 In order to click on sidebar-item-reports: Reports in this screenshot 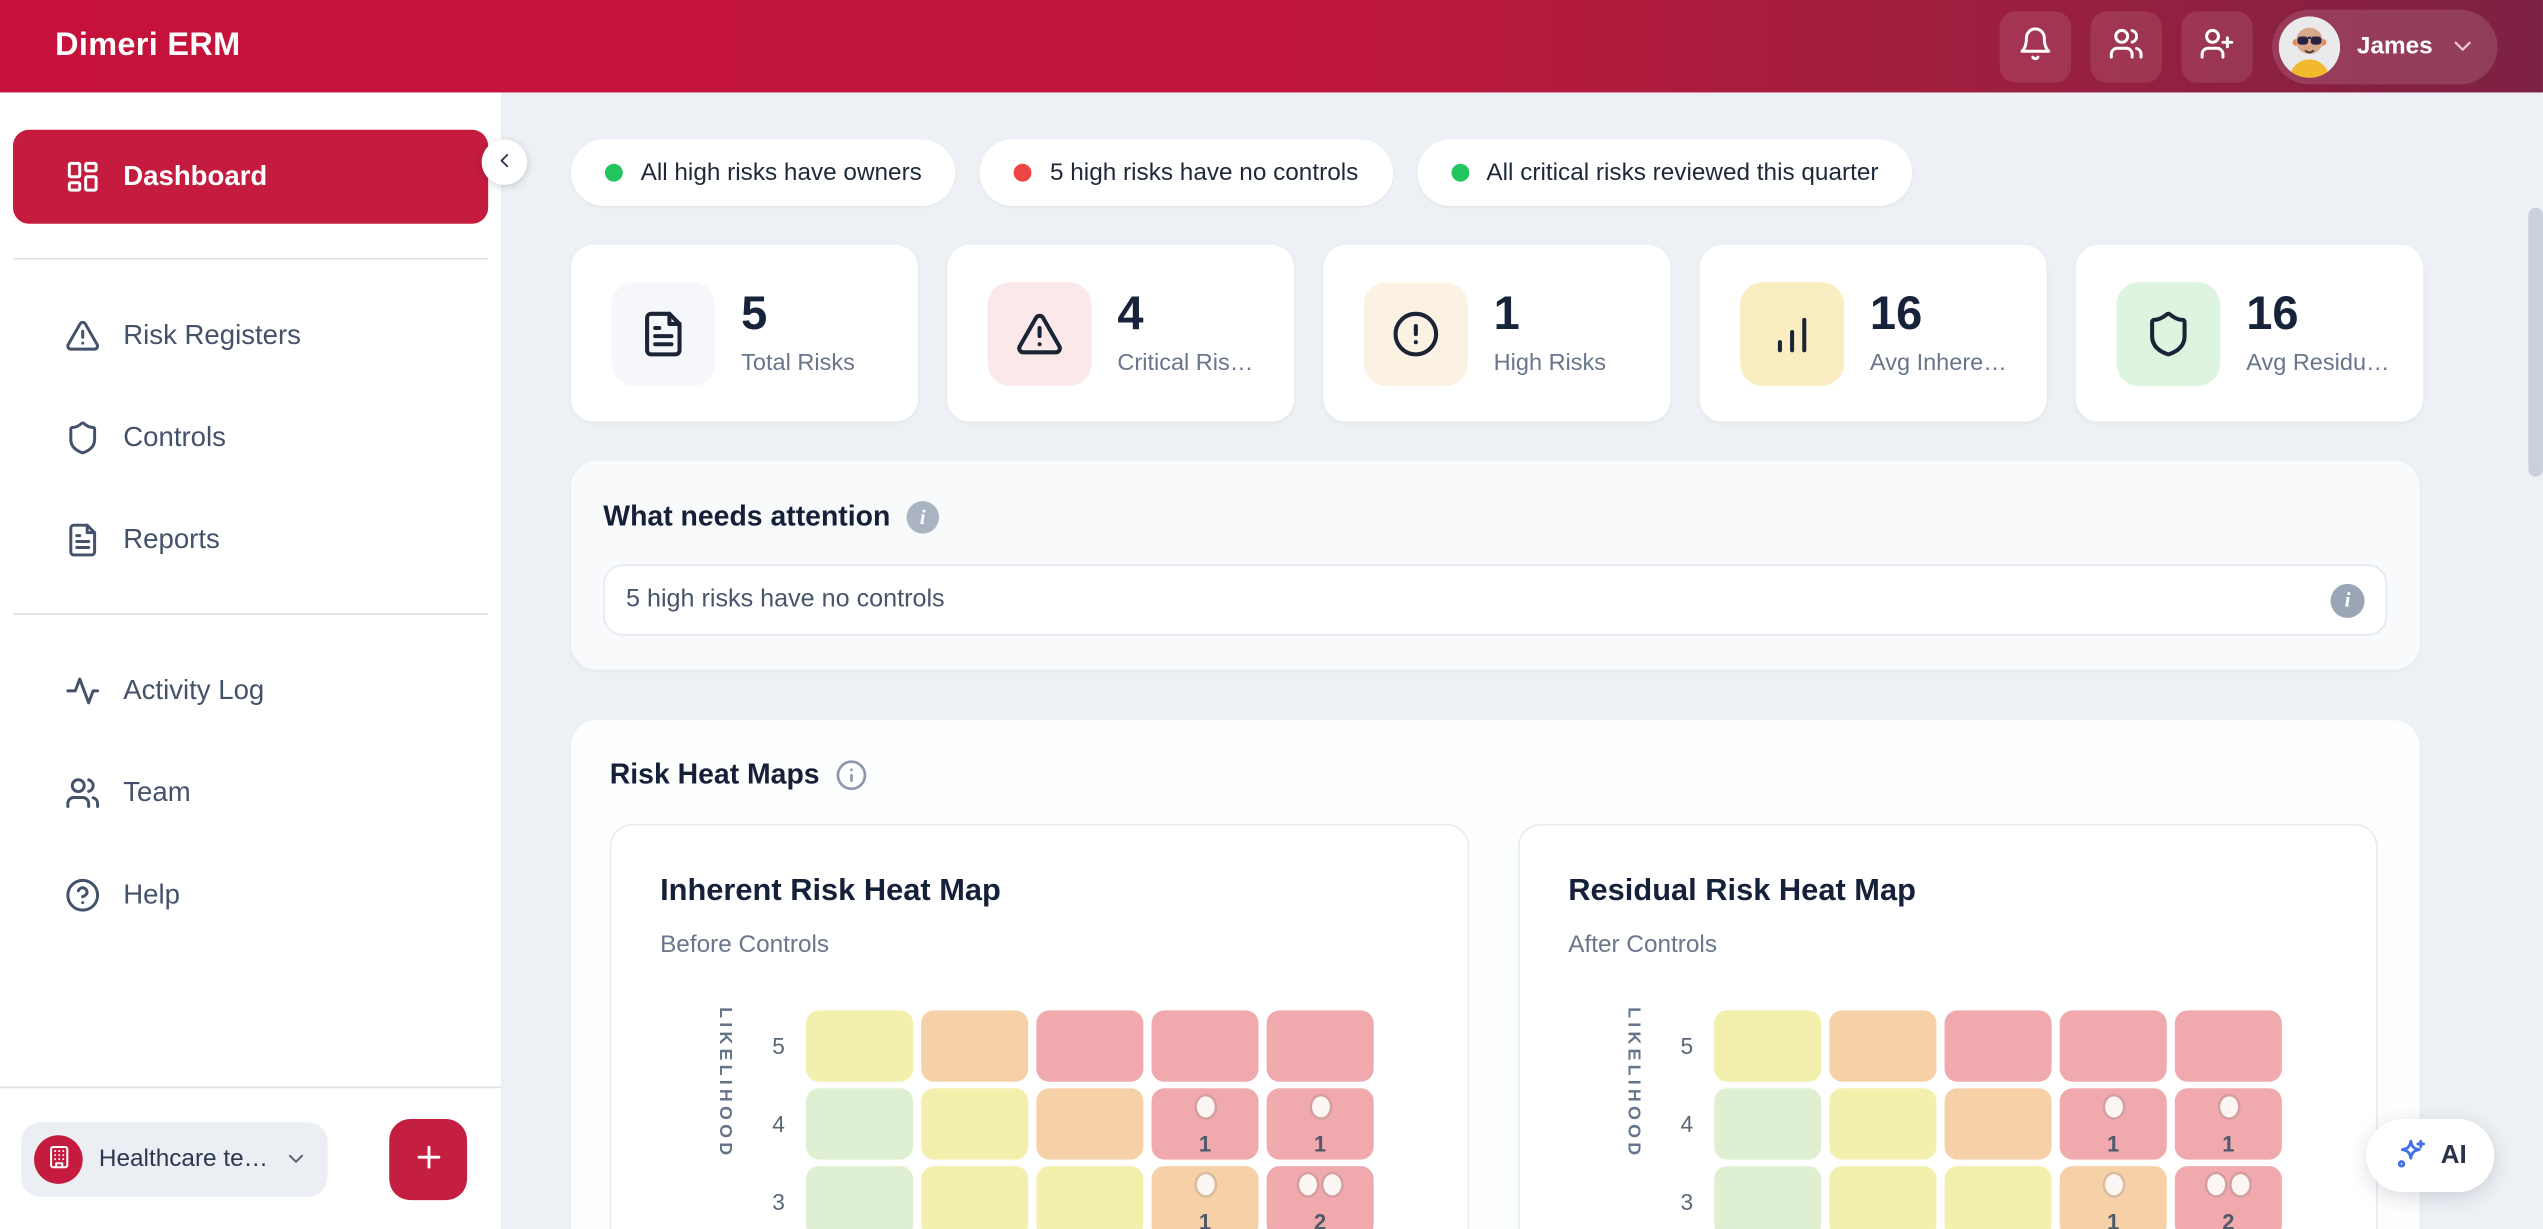, I will do `click(250, 540)`.